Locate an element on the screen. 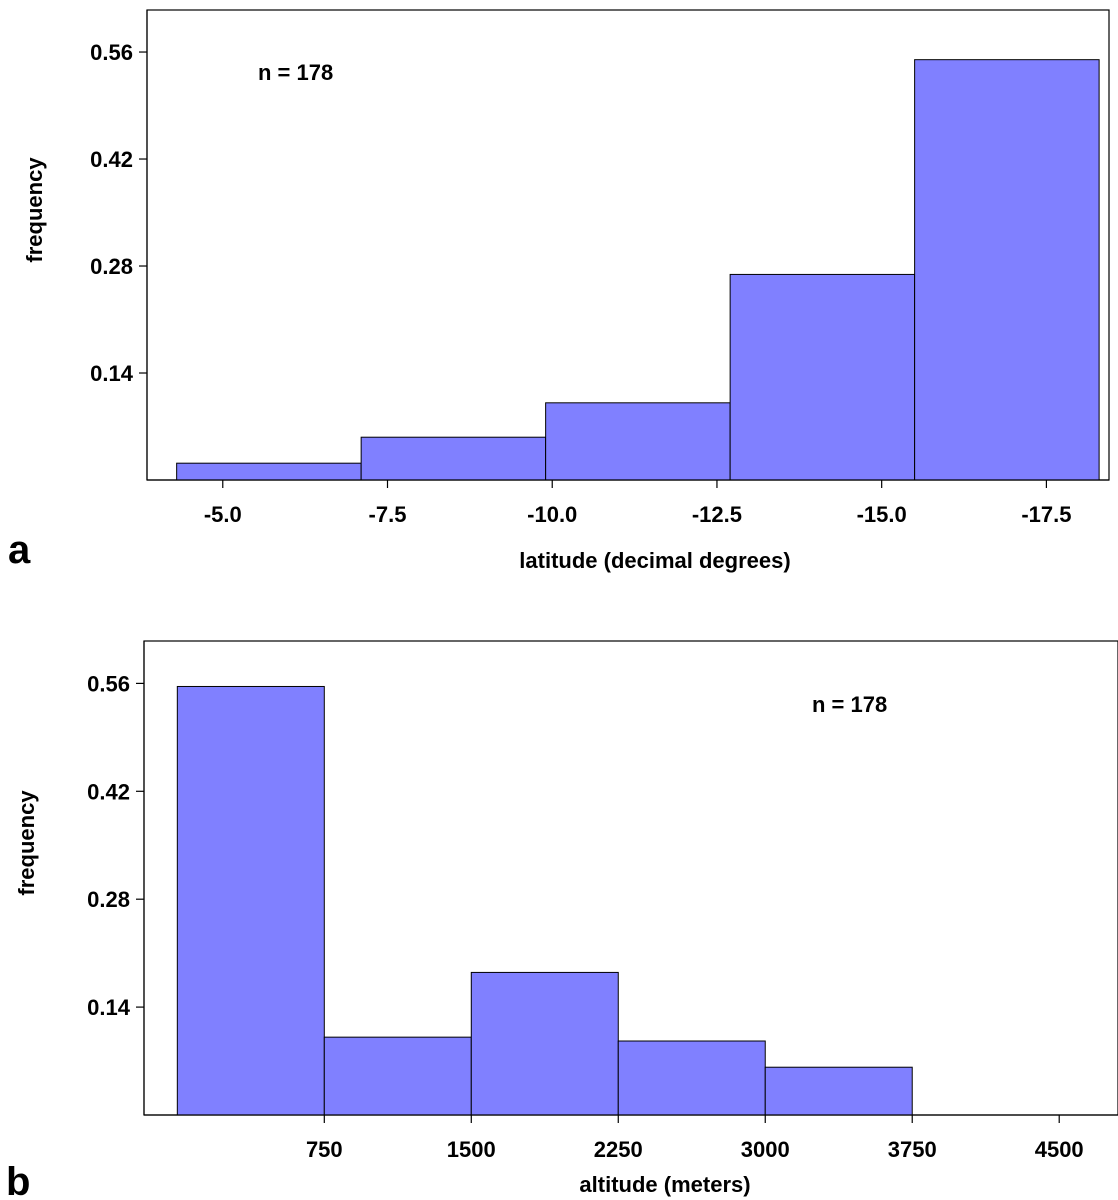  x-axis-title: altitude (meters) is located at coordinates (664, 1184).